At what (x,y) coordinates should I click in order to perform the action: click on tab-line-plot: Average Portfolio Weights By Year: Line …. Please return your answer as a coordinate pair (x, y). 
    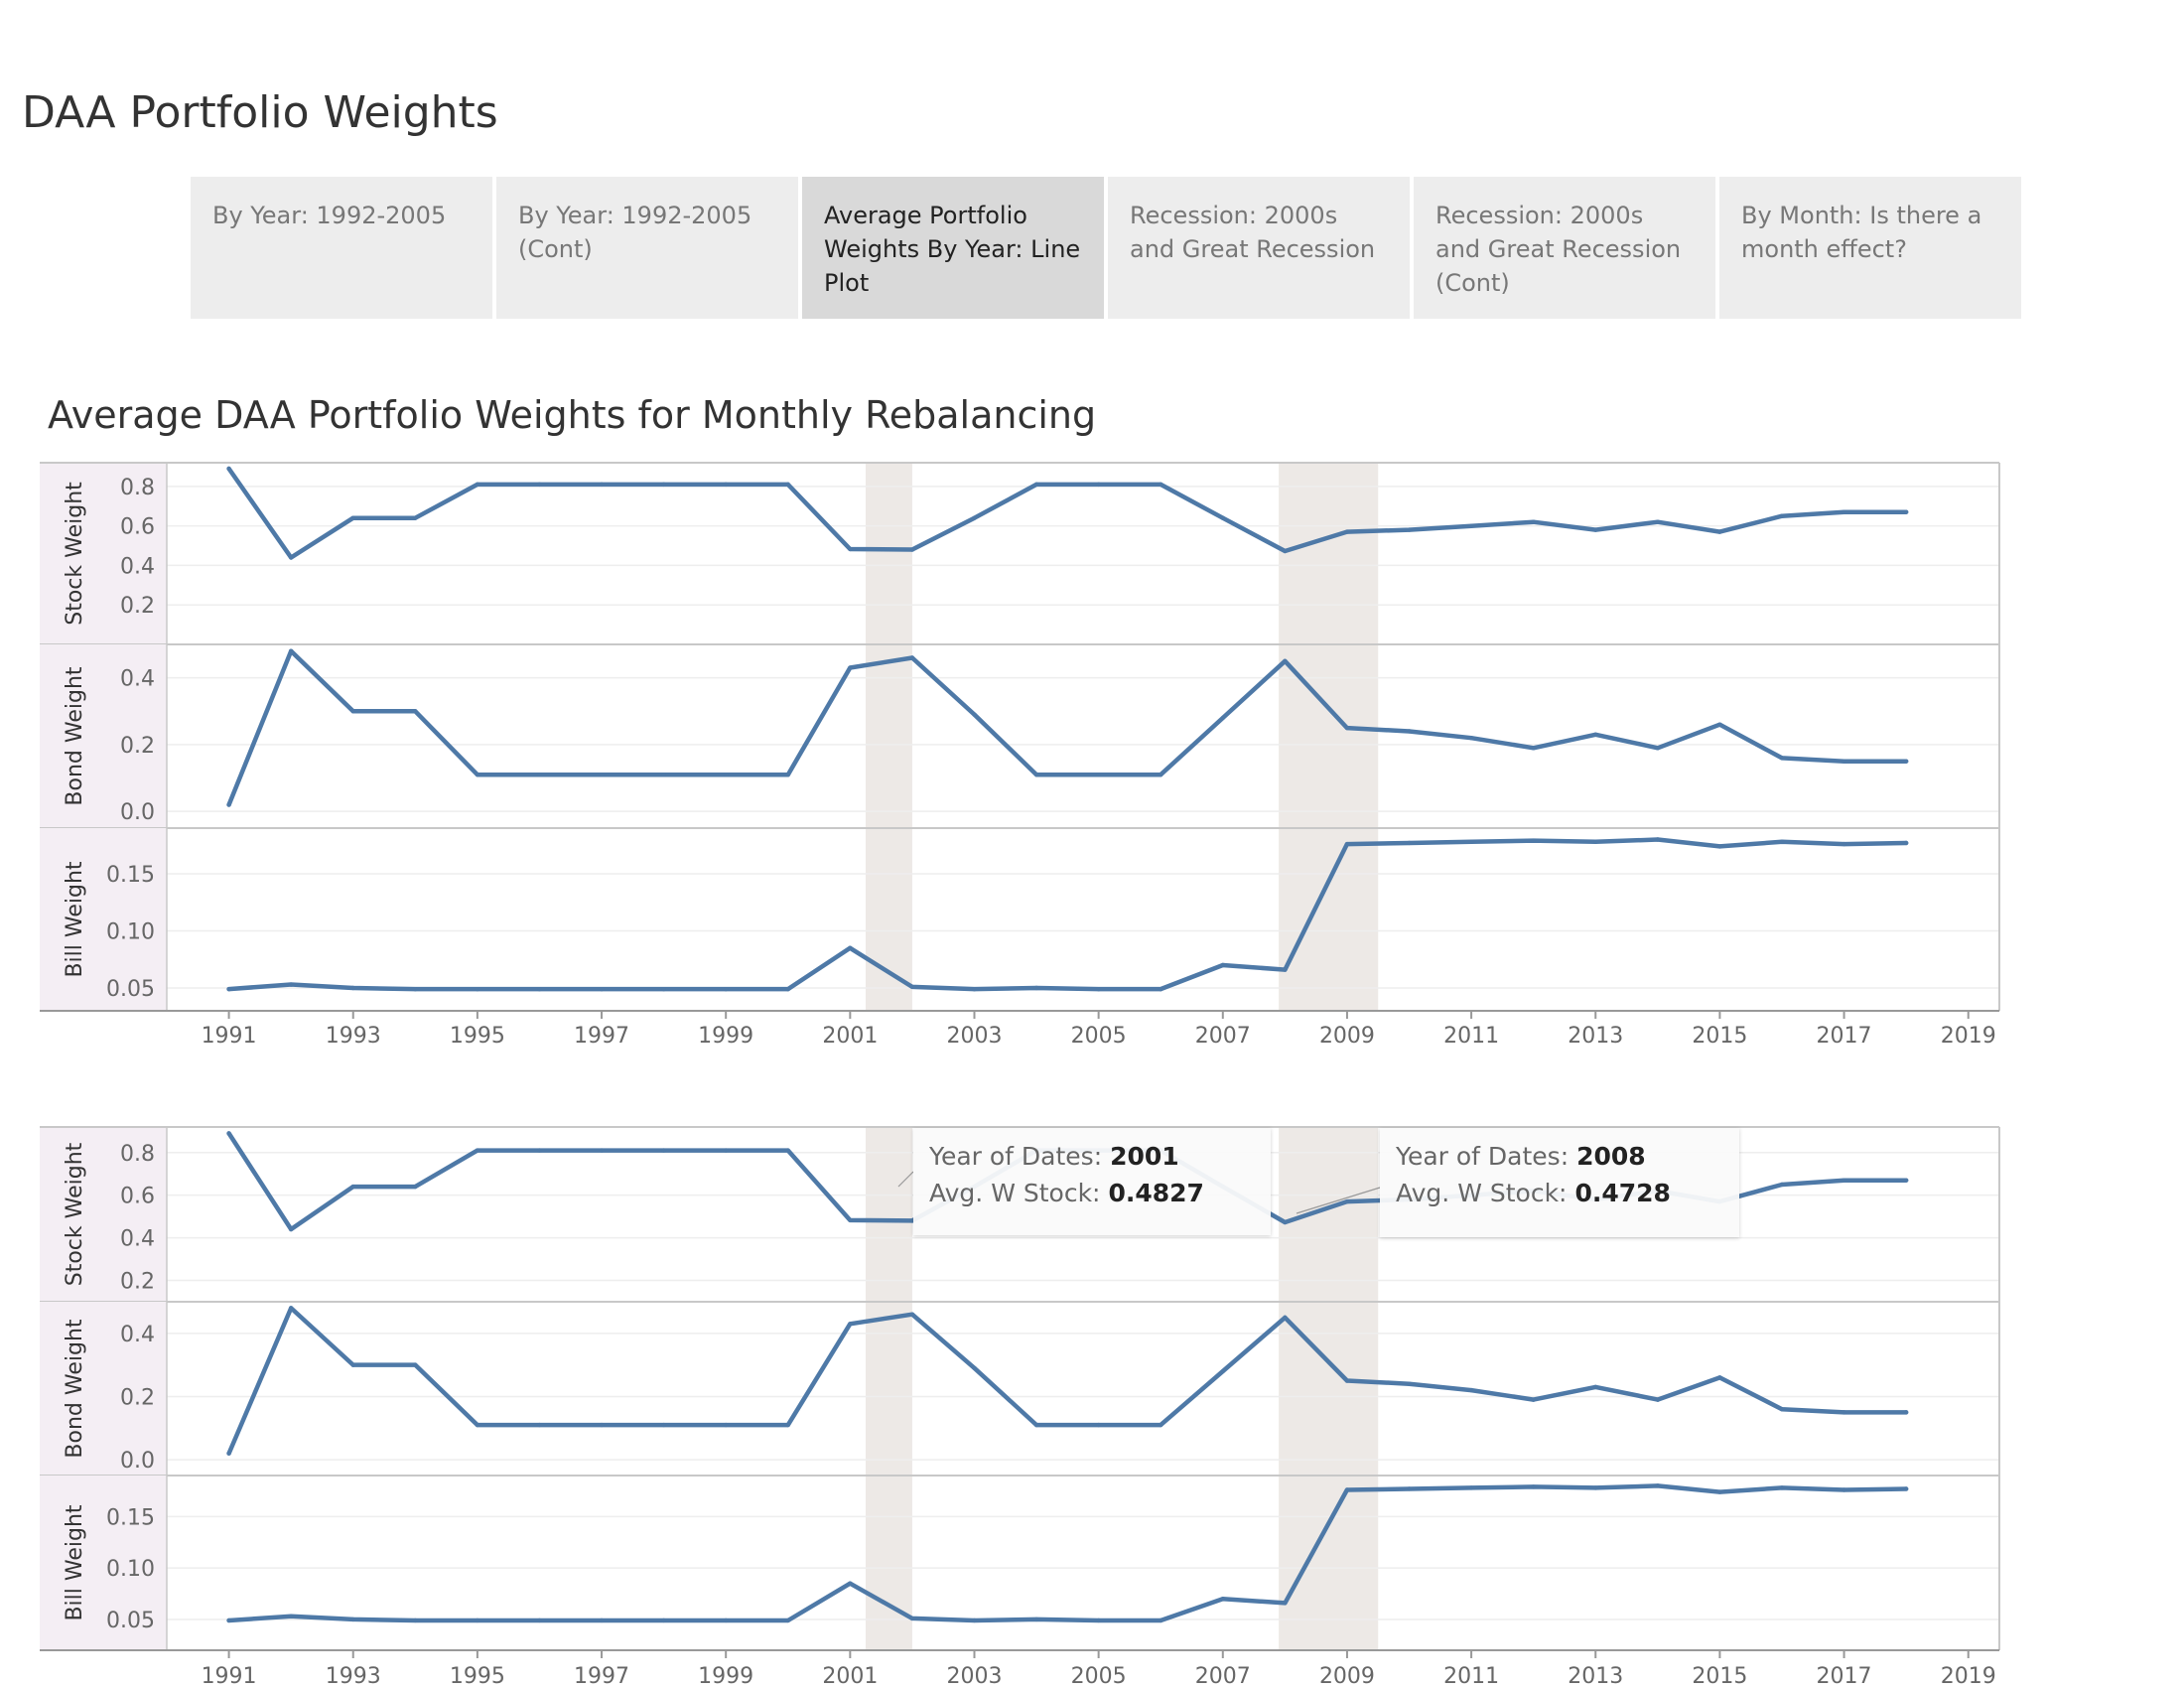
    Looking at the image, I should click on (953, 248).